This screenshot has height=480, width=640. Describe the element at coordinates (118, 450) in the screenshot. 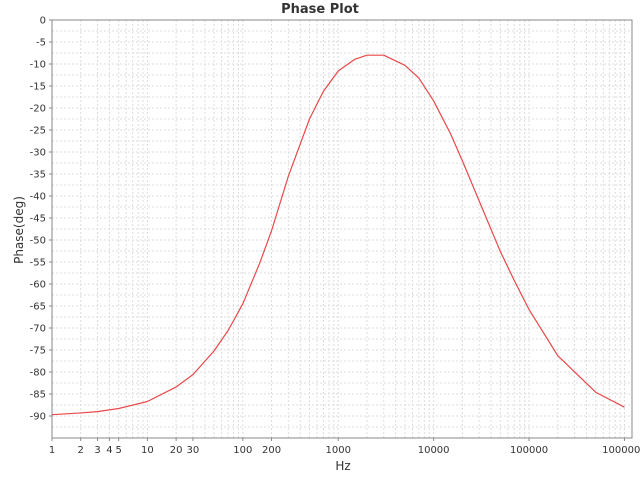

I see `x-tick-label: 5` at that location.